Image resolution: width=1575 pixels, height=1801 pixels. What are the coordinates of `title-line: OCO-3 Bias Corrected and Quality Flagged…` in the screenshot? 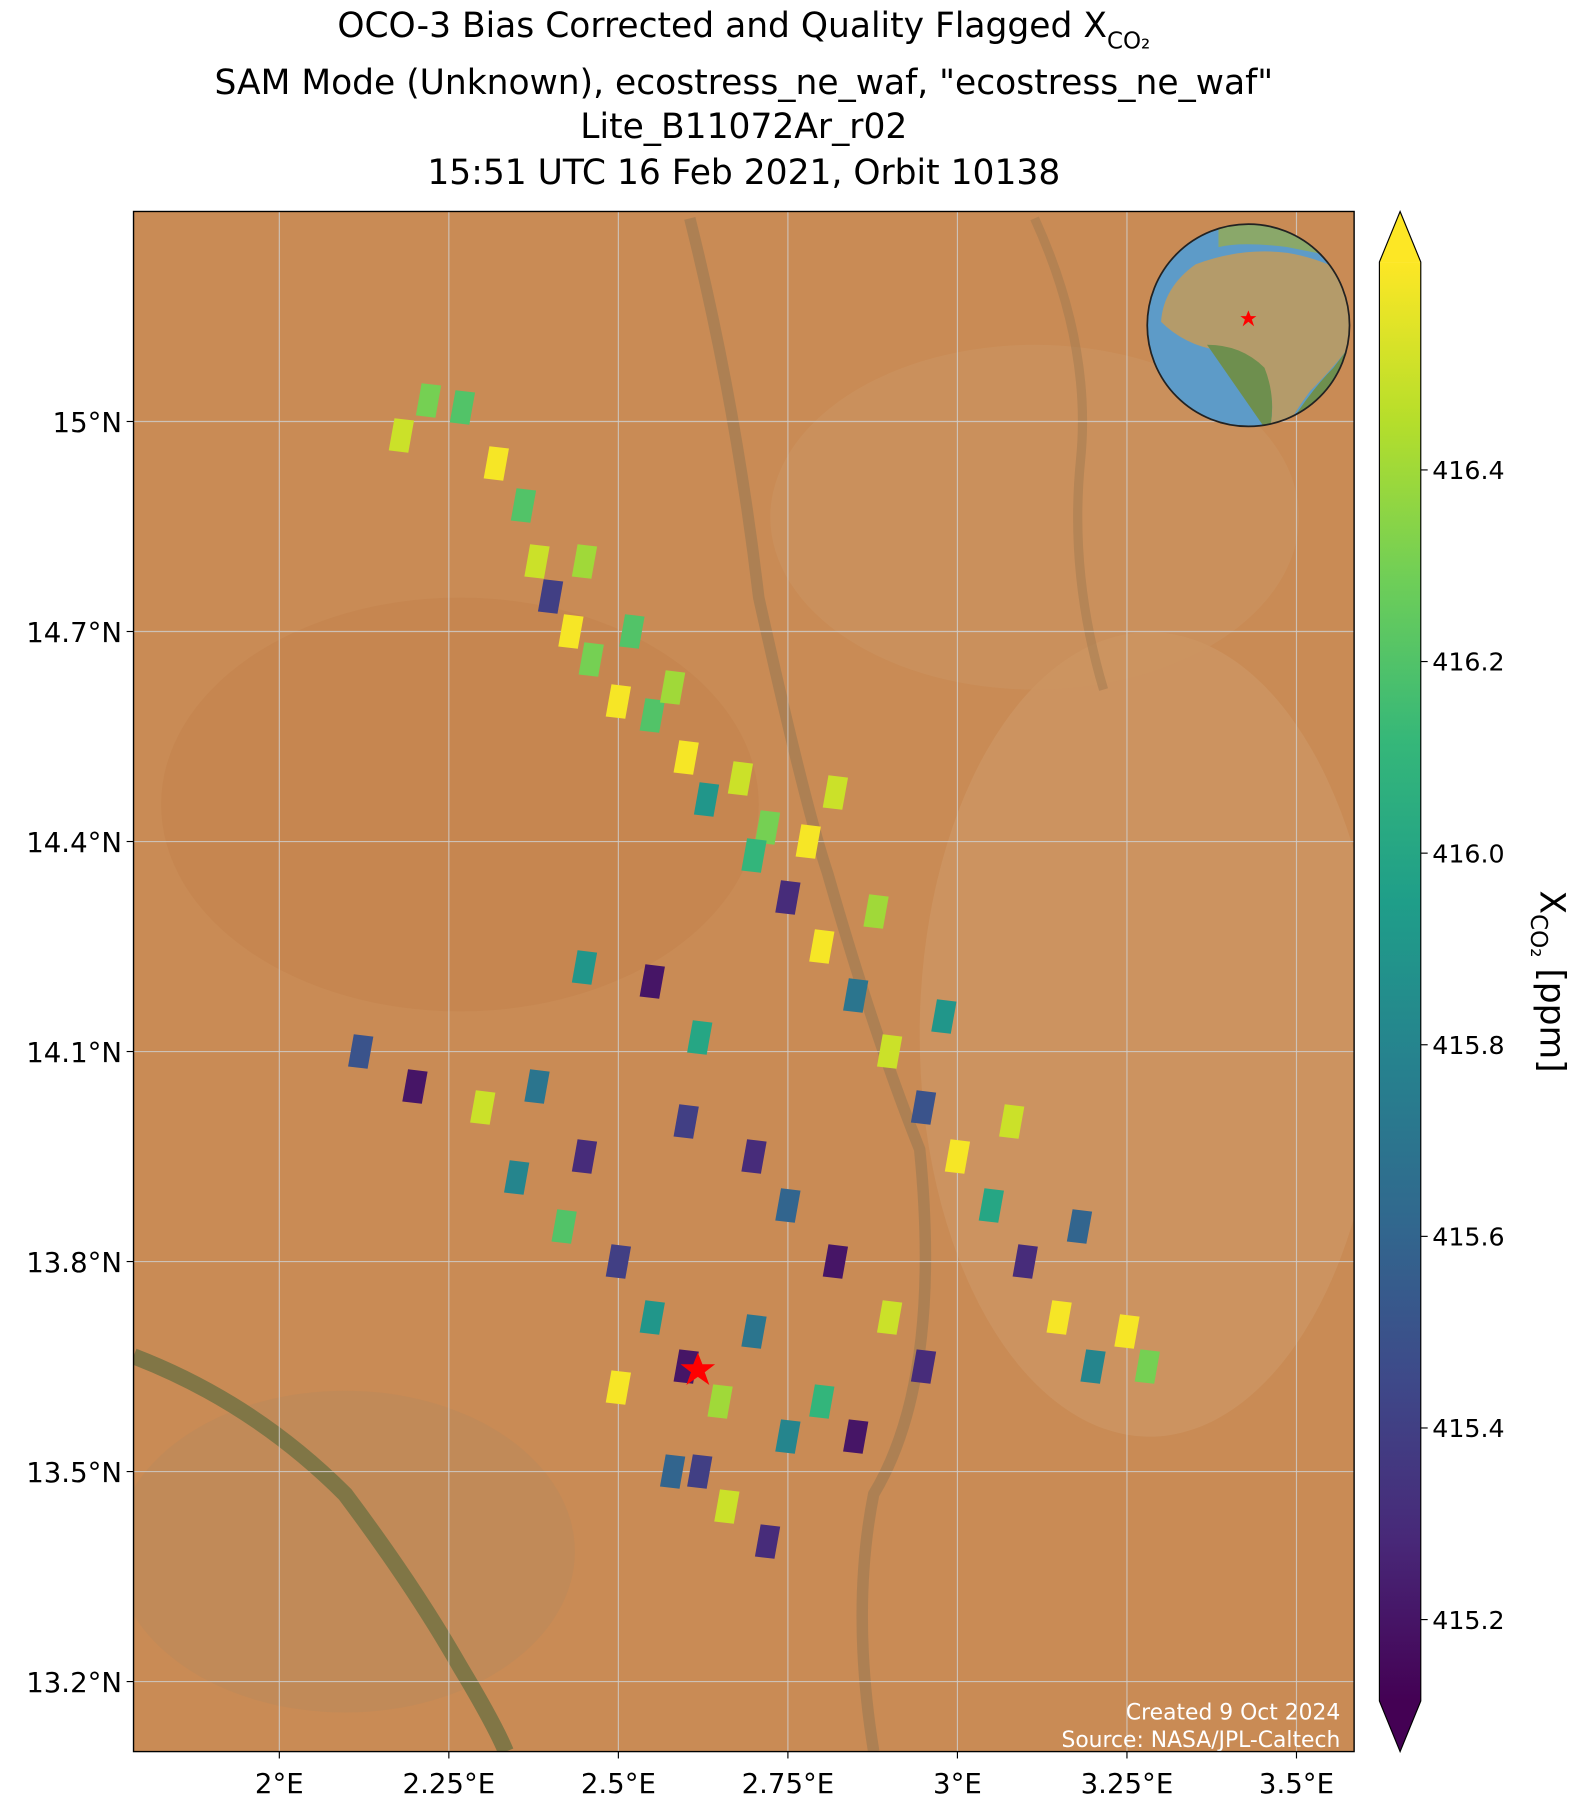 It's located at (743, 30).